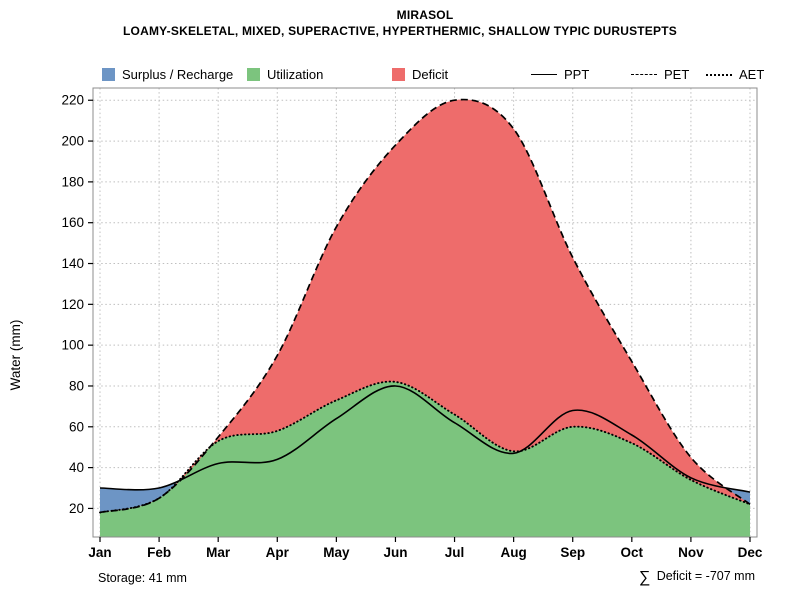  I want to click on y-tick-label: 60, so click(76, 426).